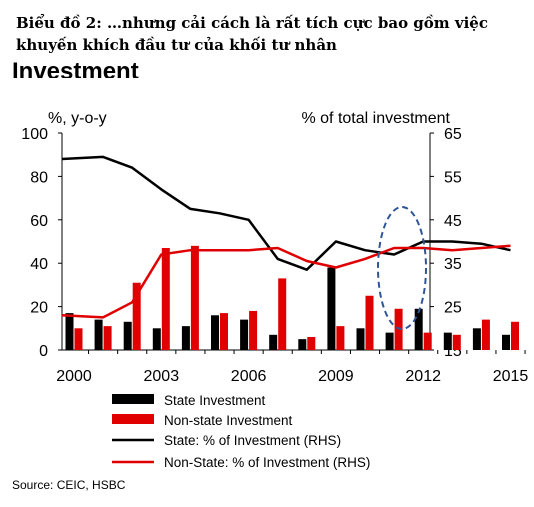  Describe the element at coordinates (39, 264) in the screenshot. I see `left-tick-label: 40` at that location.